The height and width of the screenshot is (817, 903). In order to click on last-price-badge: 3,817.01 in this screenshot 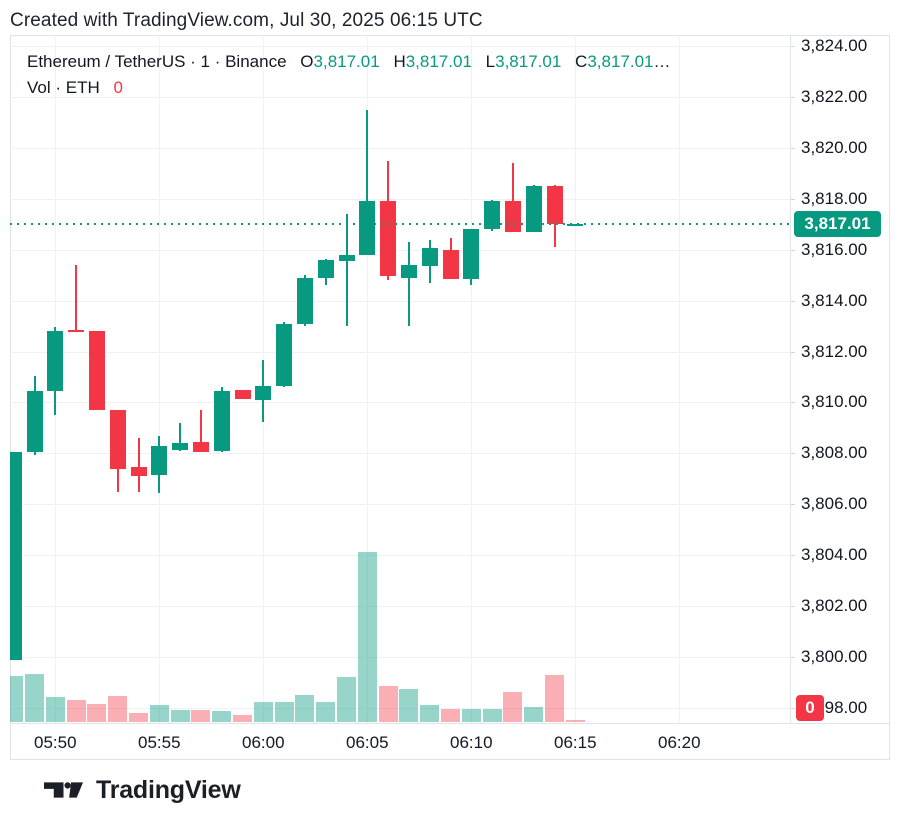, I will do `click(837, 223)`.